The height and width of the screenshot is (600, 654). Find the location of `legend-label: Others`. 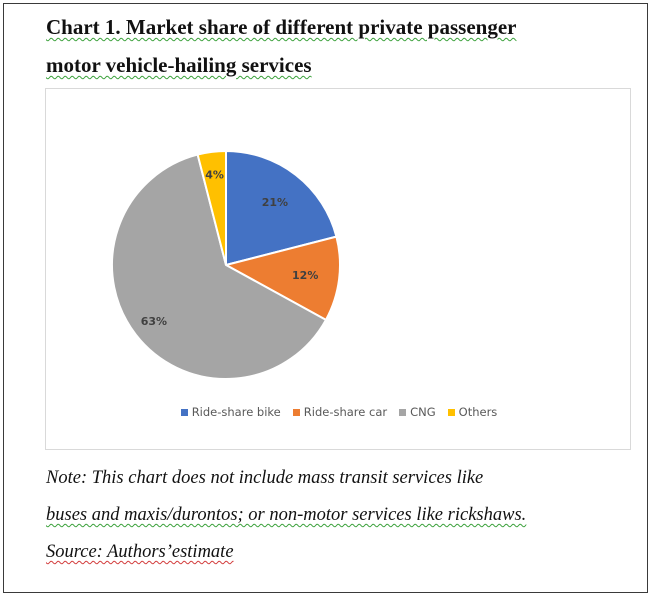

legend-label: Others is located at coordinates (478, 412).